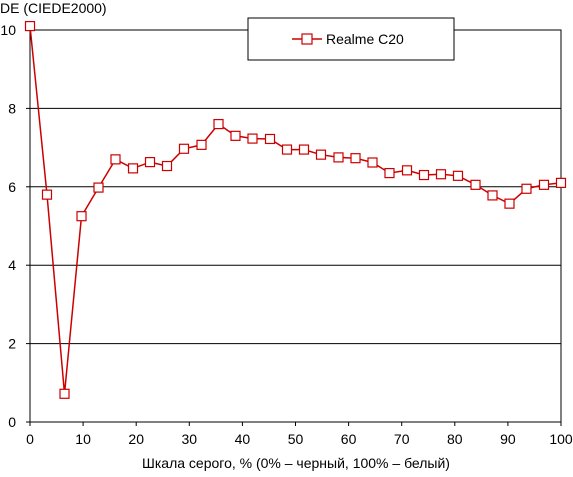 The width and height of the screenshot is (573, 477). What do you see at coordinates (12, 187) in the screenshot?
I see `y-tick-label: 6` at bounding box center [12, 187].